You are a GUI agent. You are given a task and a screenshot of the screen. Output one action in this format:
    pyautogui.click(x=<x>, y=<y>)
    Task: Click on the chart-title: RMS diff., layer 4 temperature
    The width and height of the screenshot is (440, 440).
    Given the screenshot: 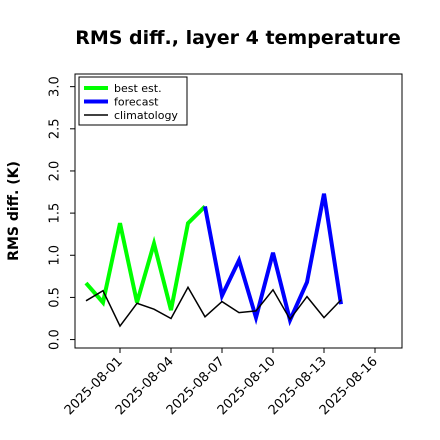 What is the action you would take?
    pyautogui.click(x=238, y=38)
    